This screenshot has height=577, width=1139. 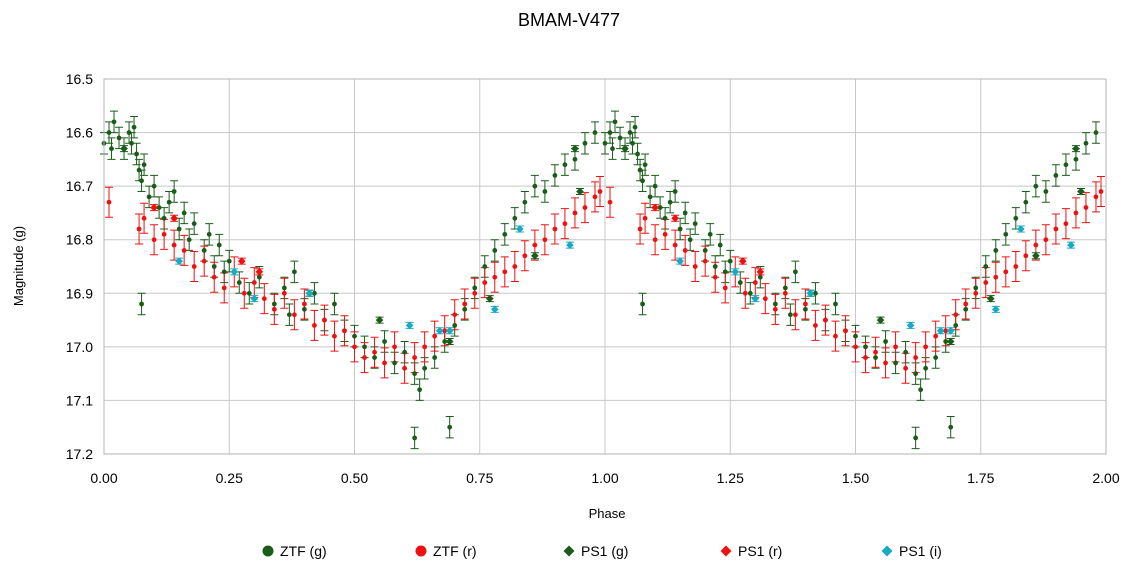 What do you see at coordinates (79, 133) in the screenshot?
I see `y-tick-label: 16.6` at bounding box center [79, 133].